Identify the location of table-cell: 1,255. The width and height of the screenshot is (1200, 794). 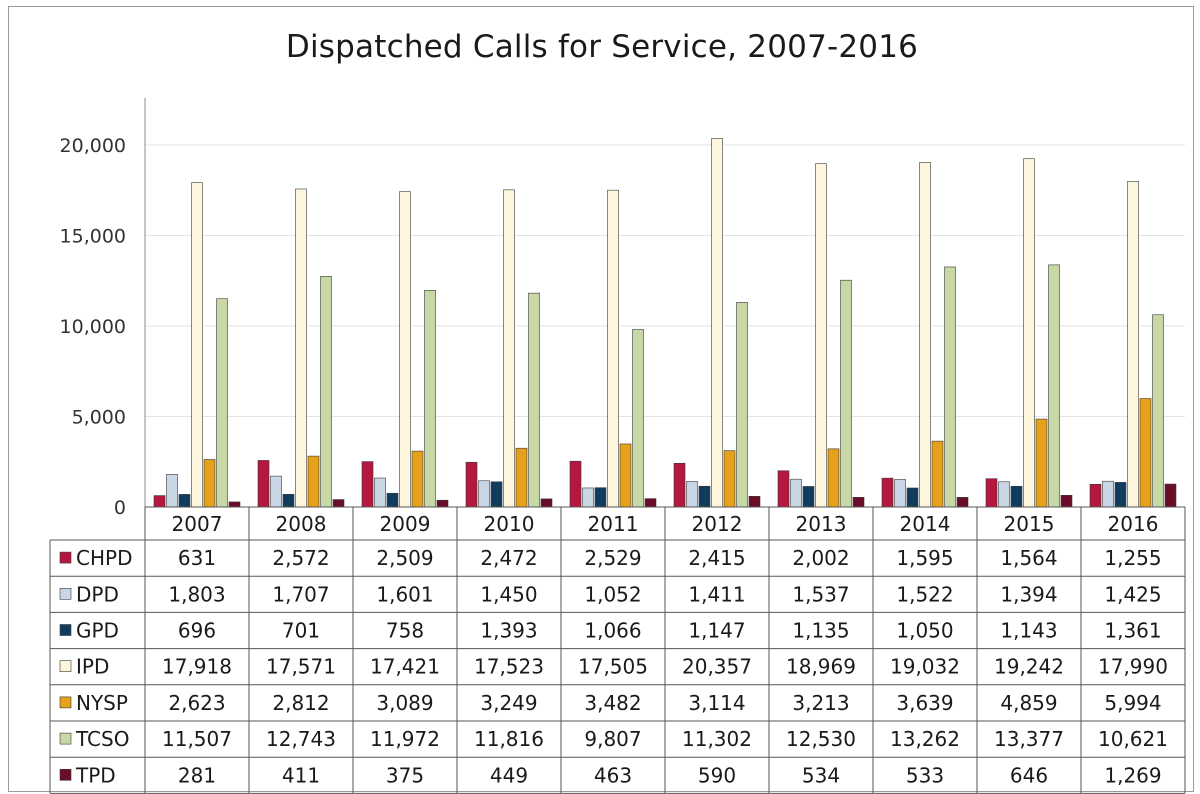
(1132, 558).